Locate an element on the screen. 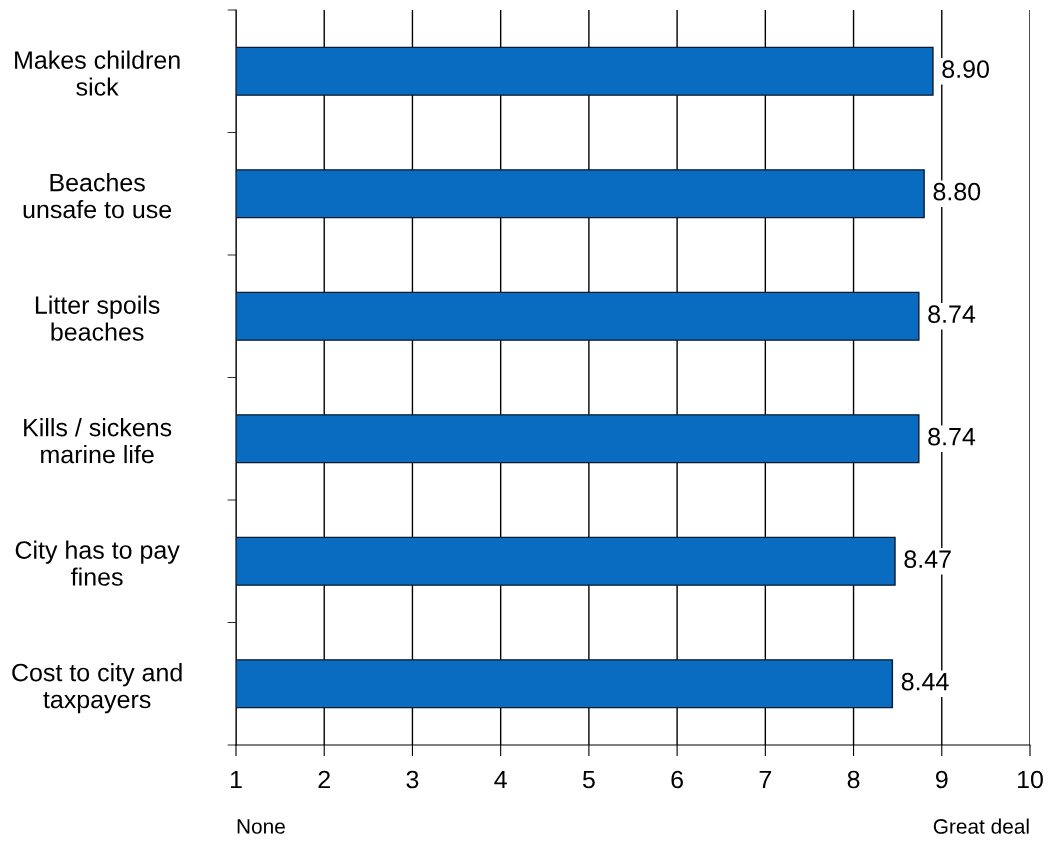  x-tick-label: 9 is located at coordinates (942, 779).